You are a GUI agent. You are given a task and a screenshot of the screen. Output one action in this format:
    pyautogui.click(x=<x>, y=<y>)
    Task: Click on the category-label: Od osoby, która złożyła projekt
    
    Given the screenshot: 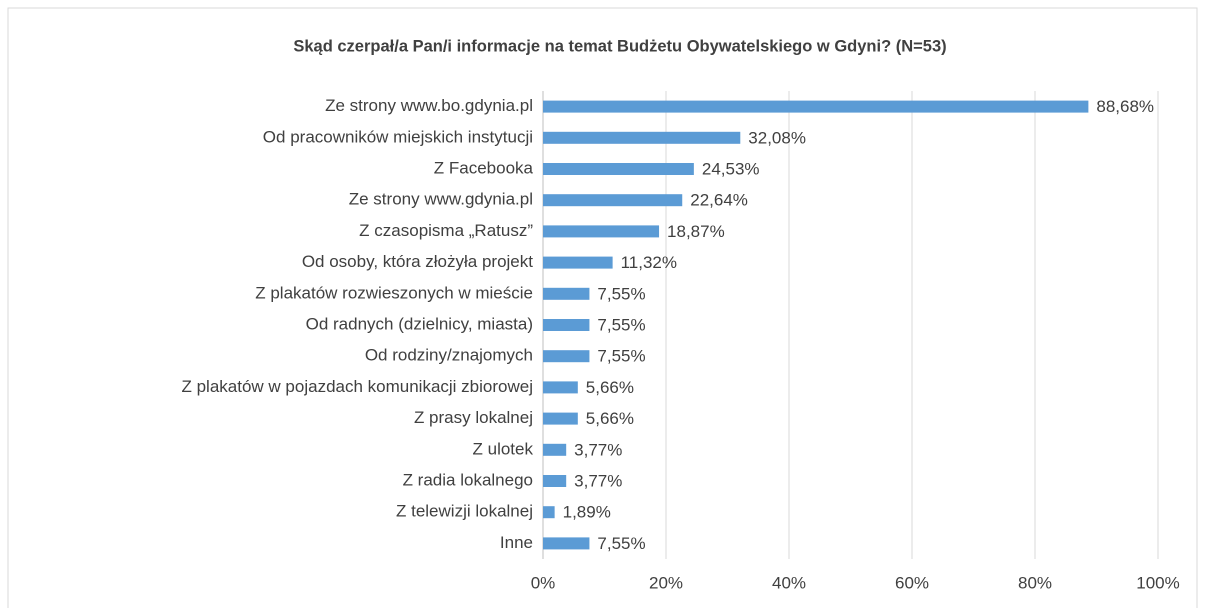 What is the action you would take?
    pyautogui.click(x=417, y=261)
    